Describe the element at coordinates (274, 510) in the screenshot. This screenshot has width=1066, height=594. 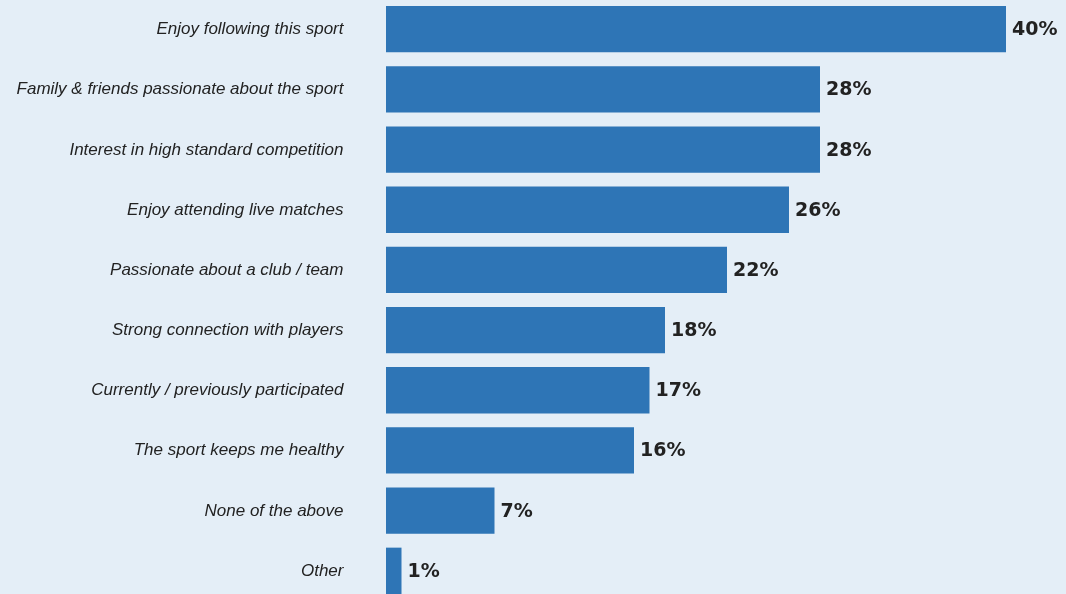
I see `y-tick-label: None of the above` at that location.